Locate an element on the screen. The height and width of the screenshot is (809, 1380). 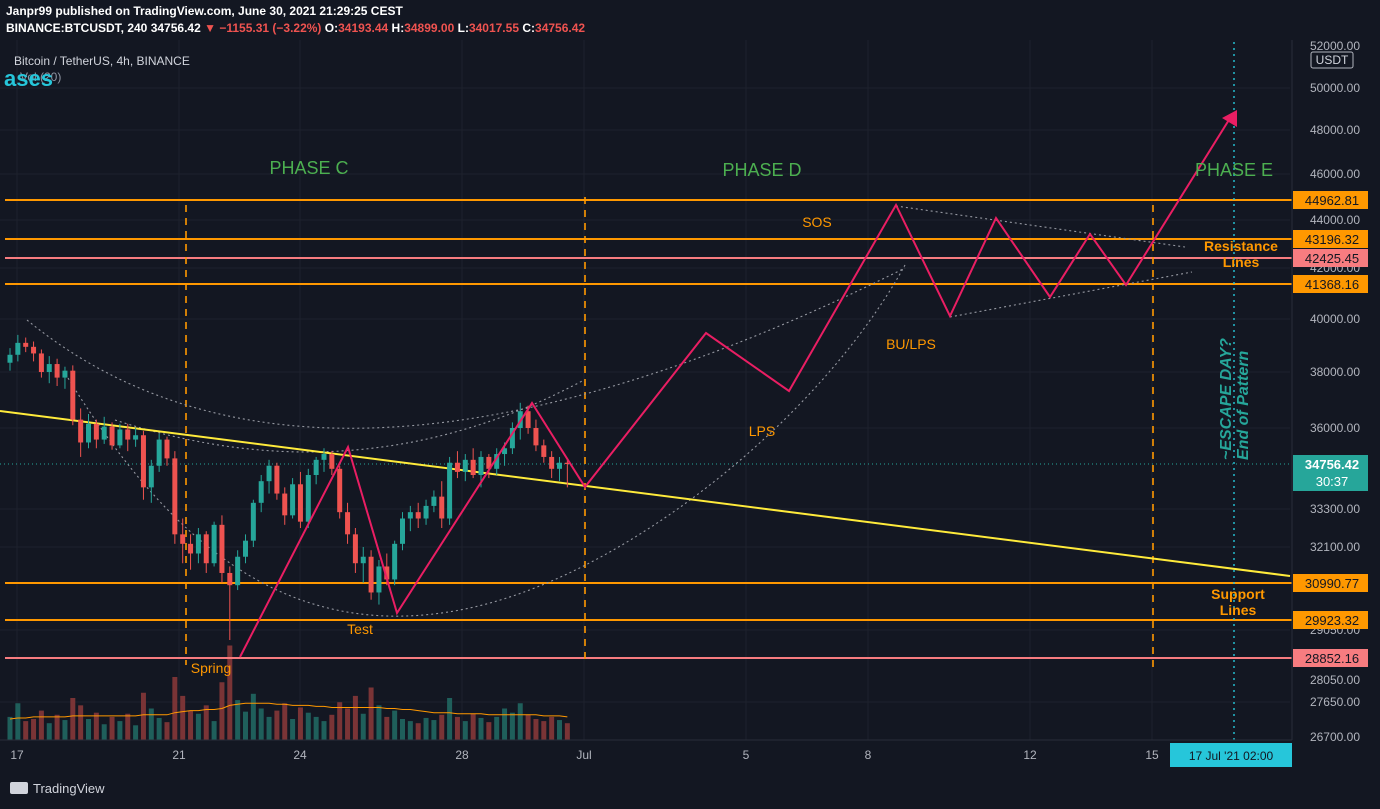
level-tag-value: 43196.32 is located at coordinates (1332, 239).